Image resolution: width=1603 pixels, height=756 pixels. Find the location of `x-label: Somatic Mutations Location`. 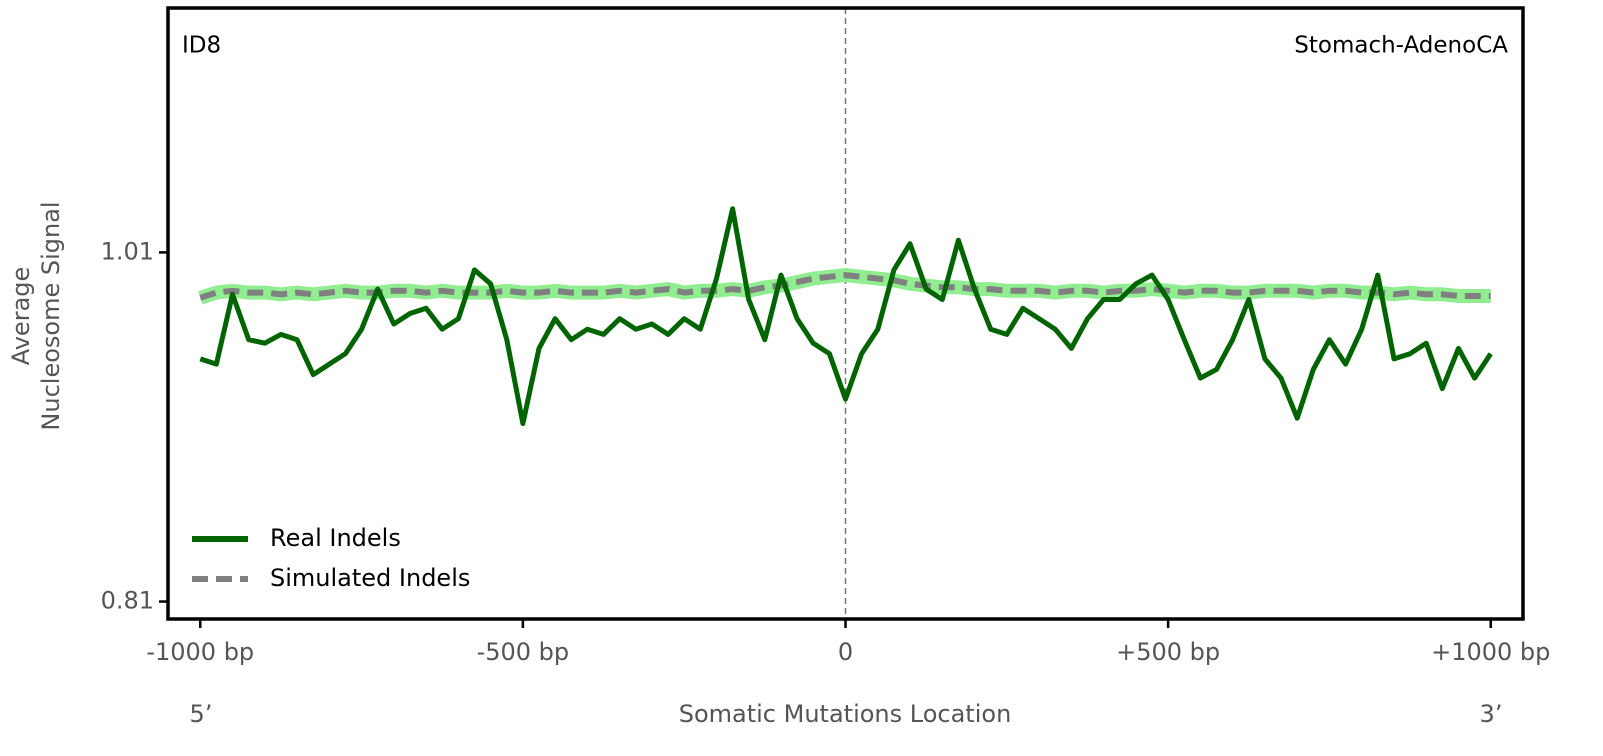

x-label: Somatic Mutations Location is located at coordinates (845, 714).